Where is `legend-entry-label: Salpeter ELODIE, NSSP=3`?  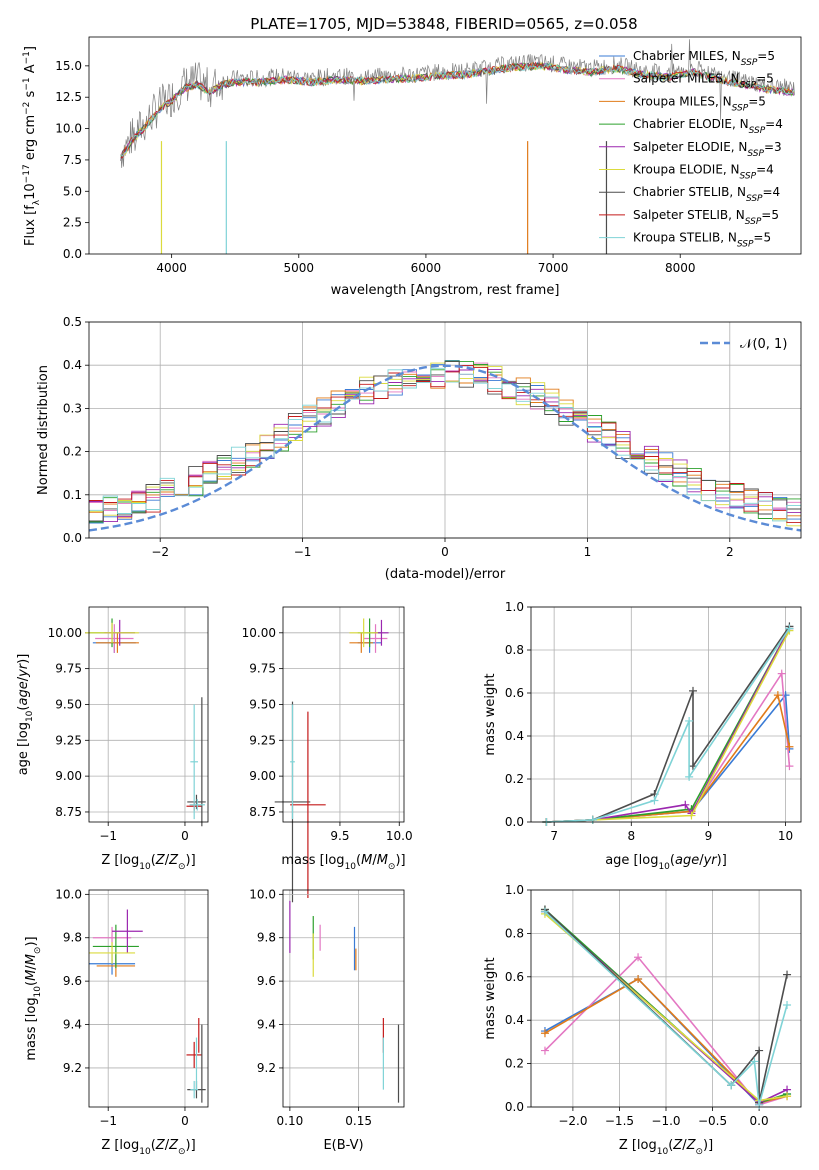
legend-entry-label: Salpeter ELODIE, NSSP=3 is located at coordinates (707, 149).